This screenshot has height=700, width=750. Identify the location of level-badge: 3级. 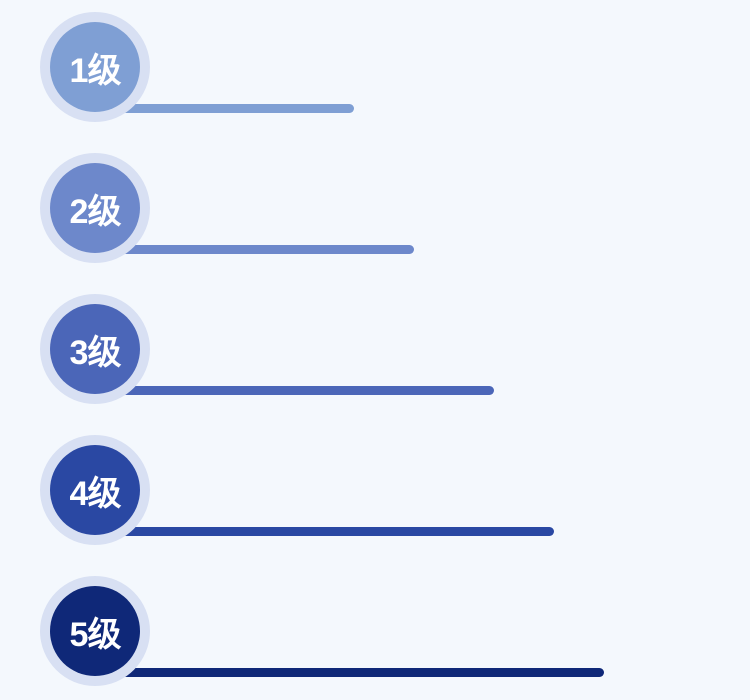
(95, 349).